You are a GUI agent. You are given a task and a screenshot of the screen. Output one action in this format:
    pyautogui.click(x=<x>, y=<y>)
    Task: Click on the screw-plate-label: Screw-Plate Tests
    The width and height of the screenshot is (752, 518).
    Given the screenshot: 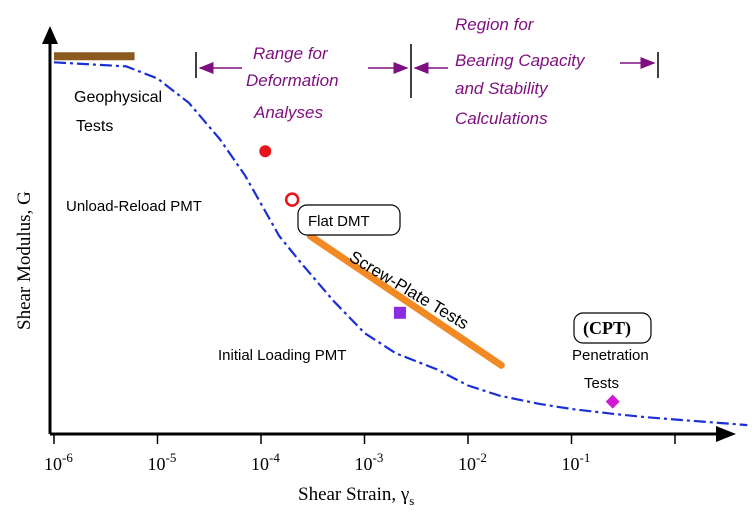 What is the action you would take?
    pyautogui.click(x=409, y=290)
    